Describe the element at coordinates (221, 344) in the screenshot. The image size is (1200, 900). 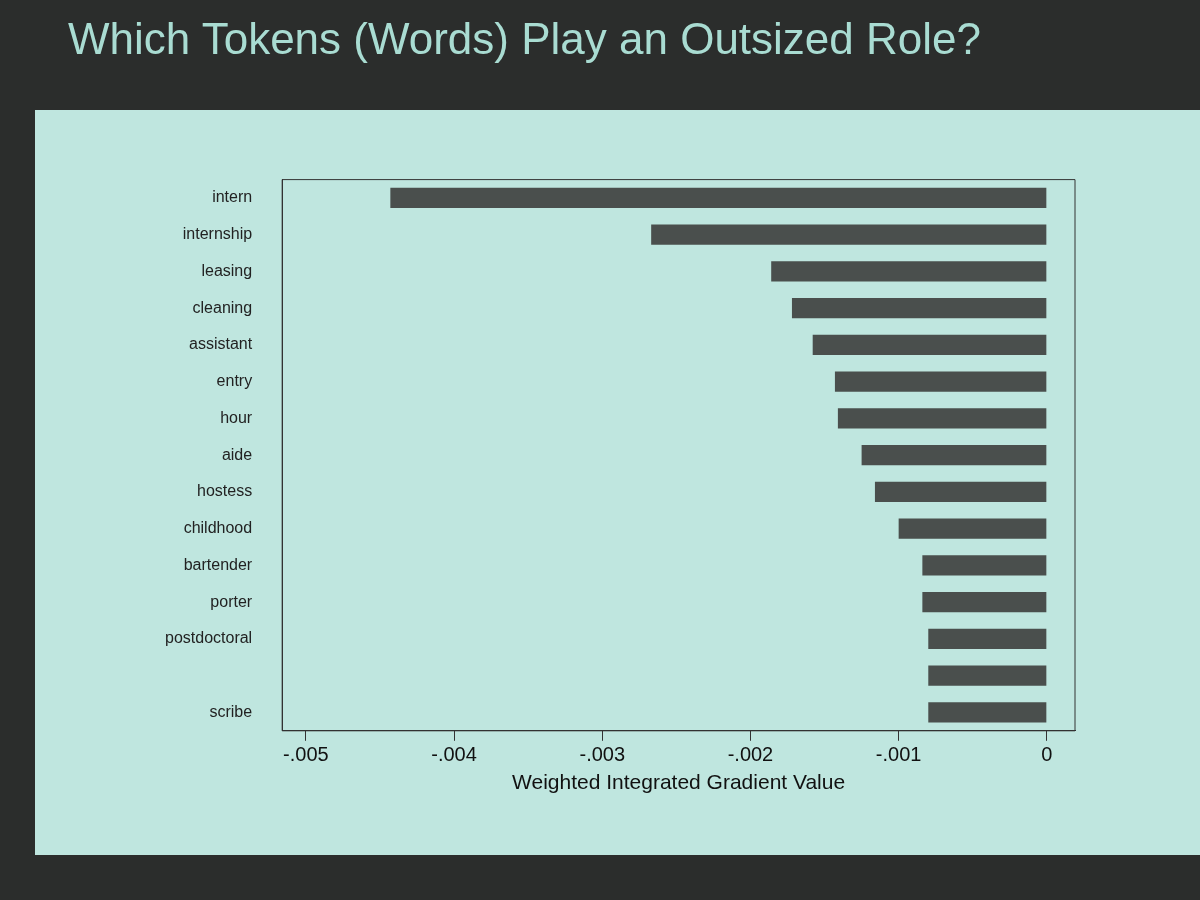
I see `y-tick-label: assistant` at that location.